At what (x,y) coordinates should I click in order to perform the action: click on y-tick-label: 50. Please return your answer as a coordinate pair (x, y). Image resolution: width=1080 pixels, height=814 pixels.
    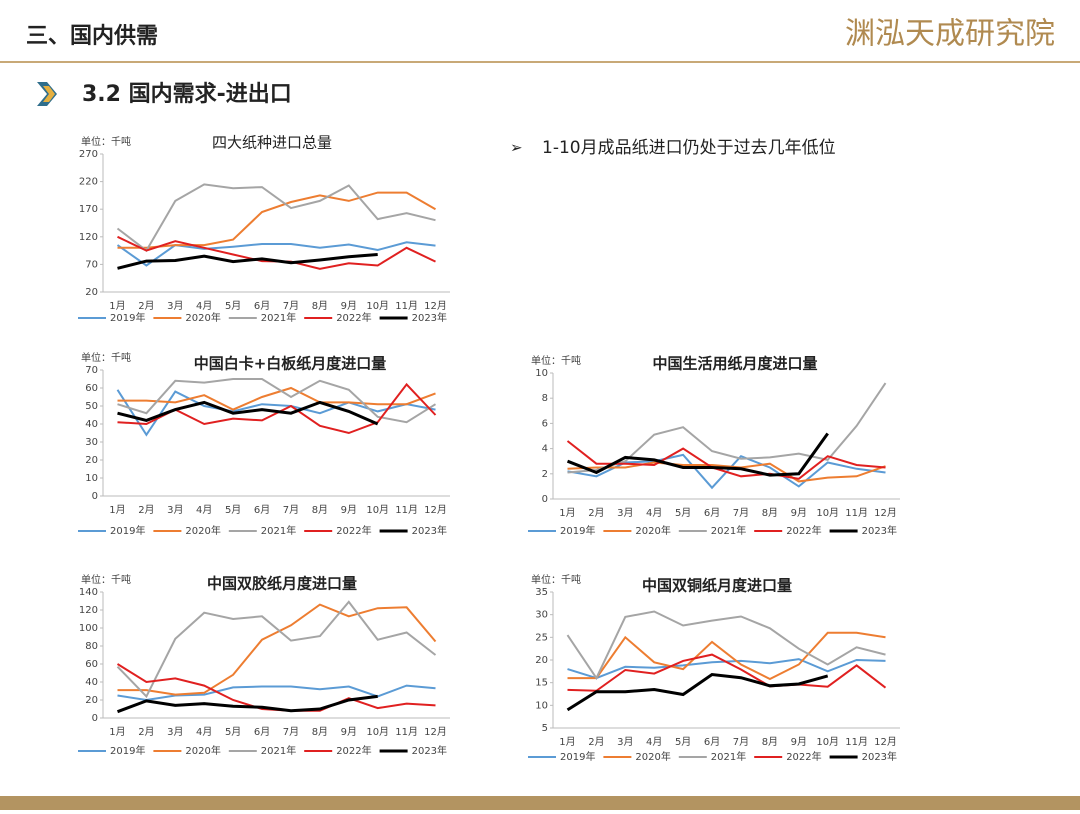
    Looking at the image, I should click on (91, 406).